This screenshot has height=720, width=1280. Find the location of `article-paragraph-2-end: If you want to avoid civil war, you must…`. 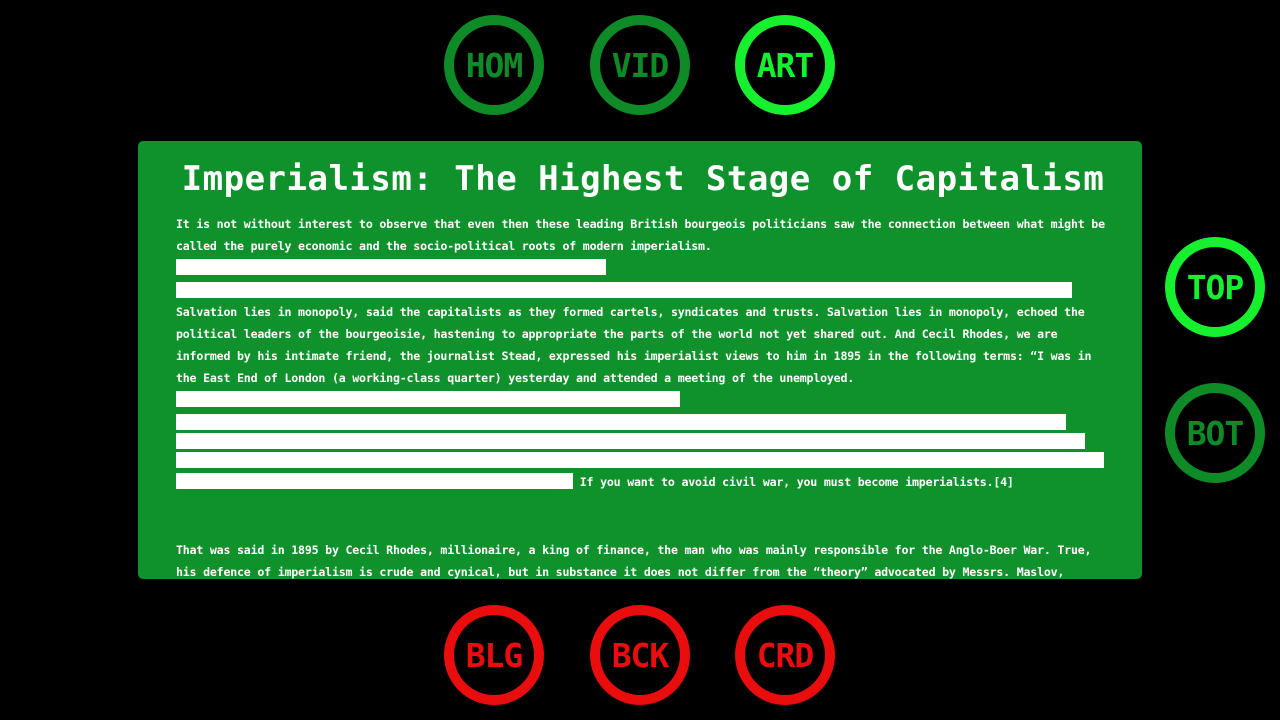

article-paragraph-2-end: If you want to avoid civil war, you must… is located at coordinates (643, 482).